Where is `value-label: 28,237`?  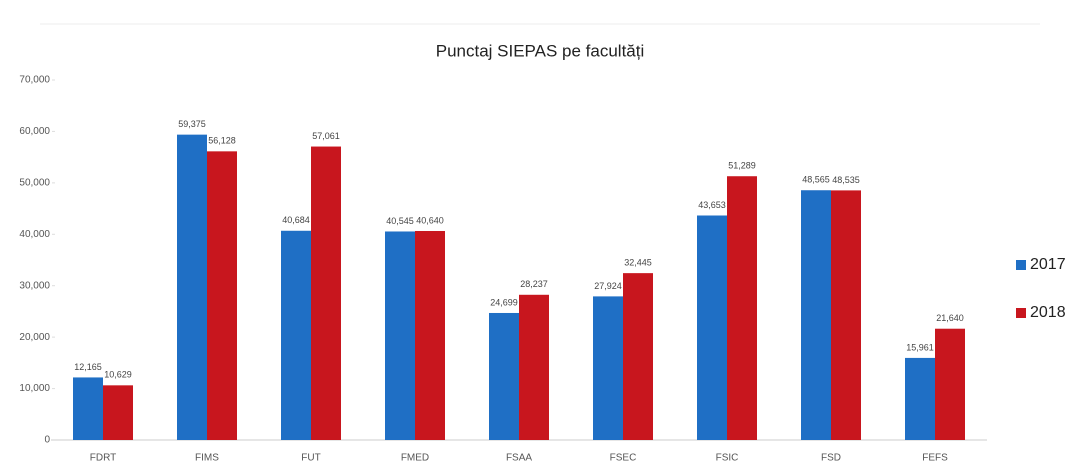 value-label: 28,237 is located at coordinates (534, 284).